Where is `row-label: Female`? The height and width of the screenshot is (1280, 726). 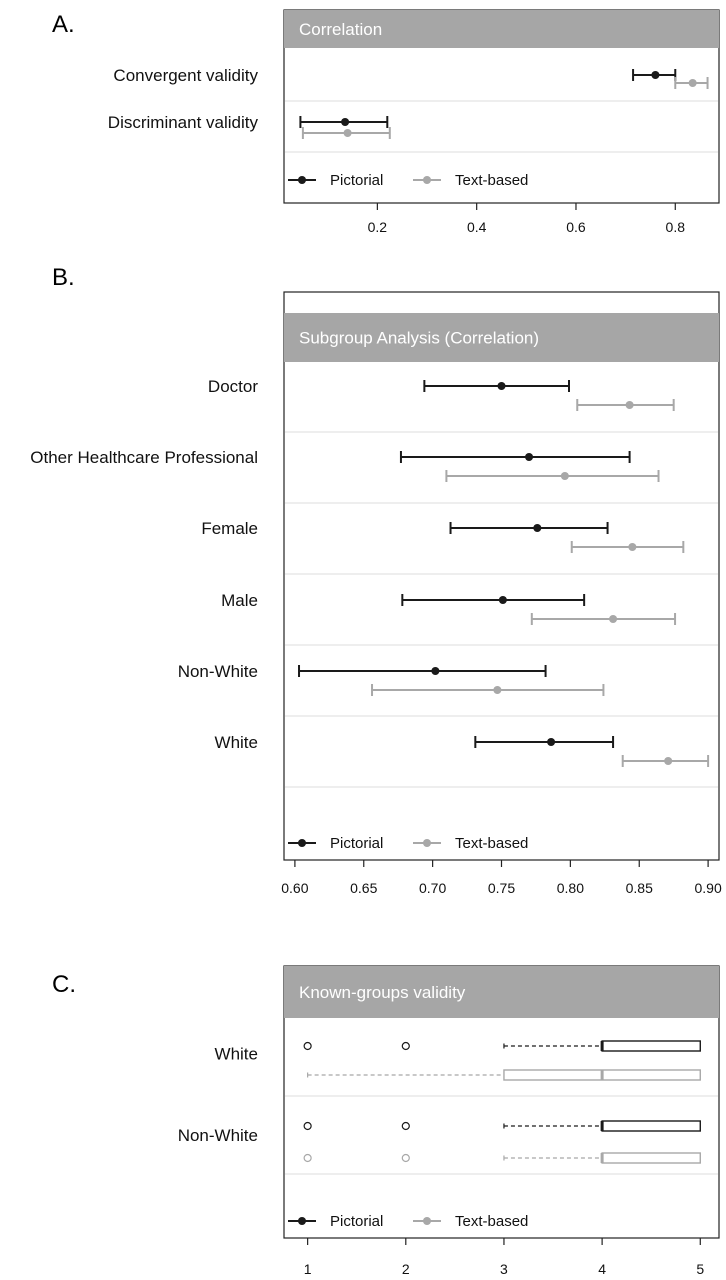
row-label: Female is located at coordinates (229, 528).